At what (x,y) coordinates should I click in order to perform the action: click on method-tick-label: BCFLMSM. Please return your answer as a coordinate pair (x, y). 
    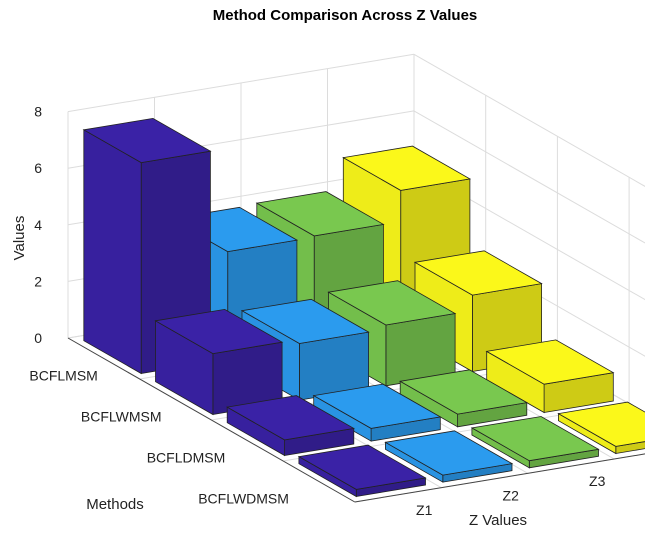
    Looking at the image, I should click on (63, 376).